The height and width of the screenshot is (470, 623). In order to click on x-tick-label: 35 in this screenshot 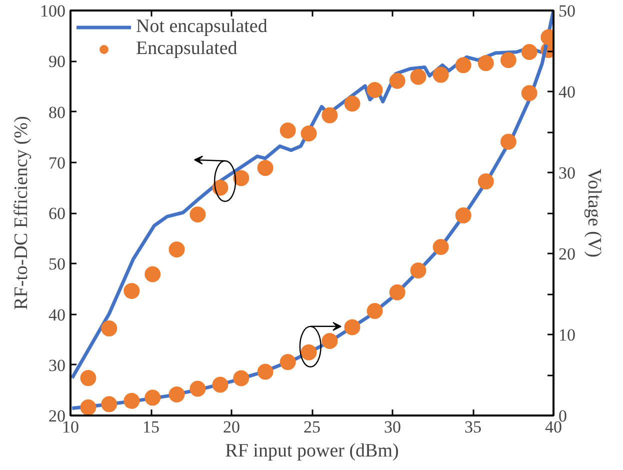, I will do `click(473, 427)`.